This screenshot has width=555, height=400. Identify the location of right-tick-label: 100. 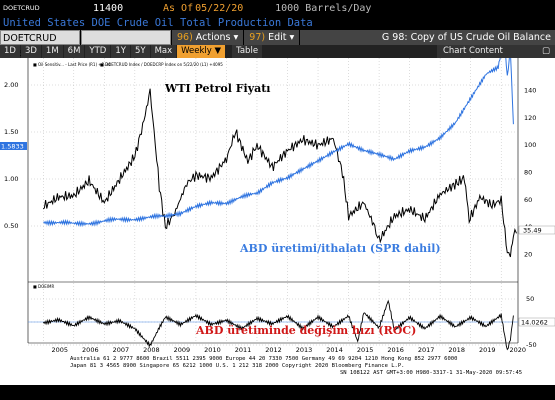
(530, 145).